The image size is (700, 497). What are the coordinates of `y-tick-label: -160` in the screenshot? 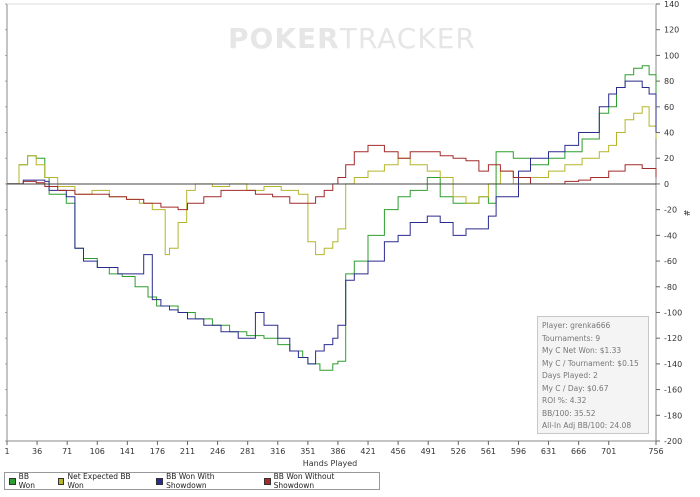 It's located at (673, 390).